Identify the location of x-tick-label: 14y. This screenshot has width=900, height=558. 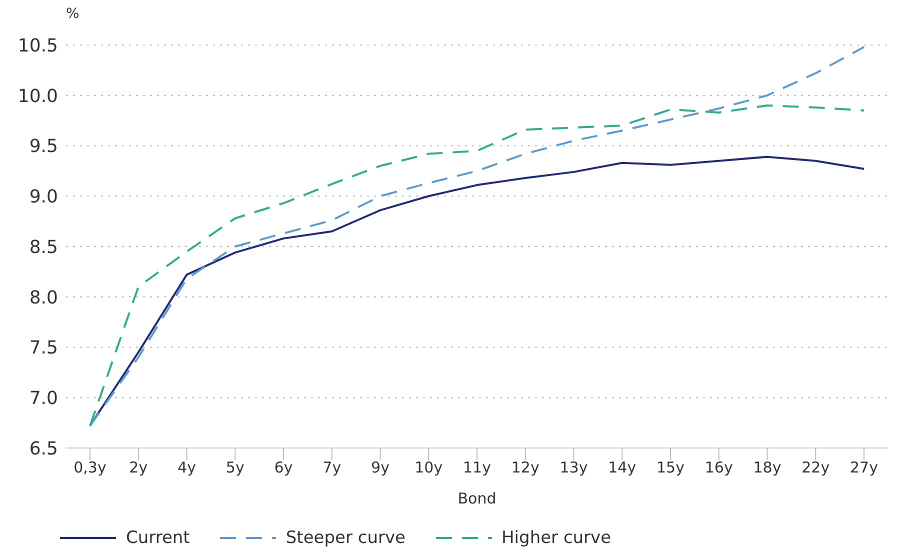
(622, 467).